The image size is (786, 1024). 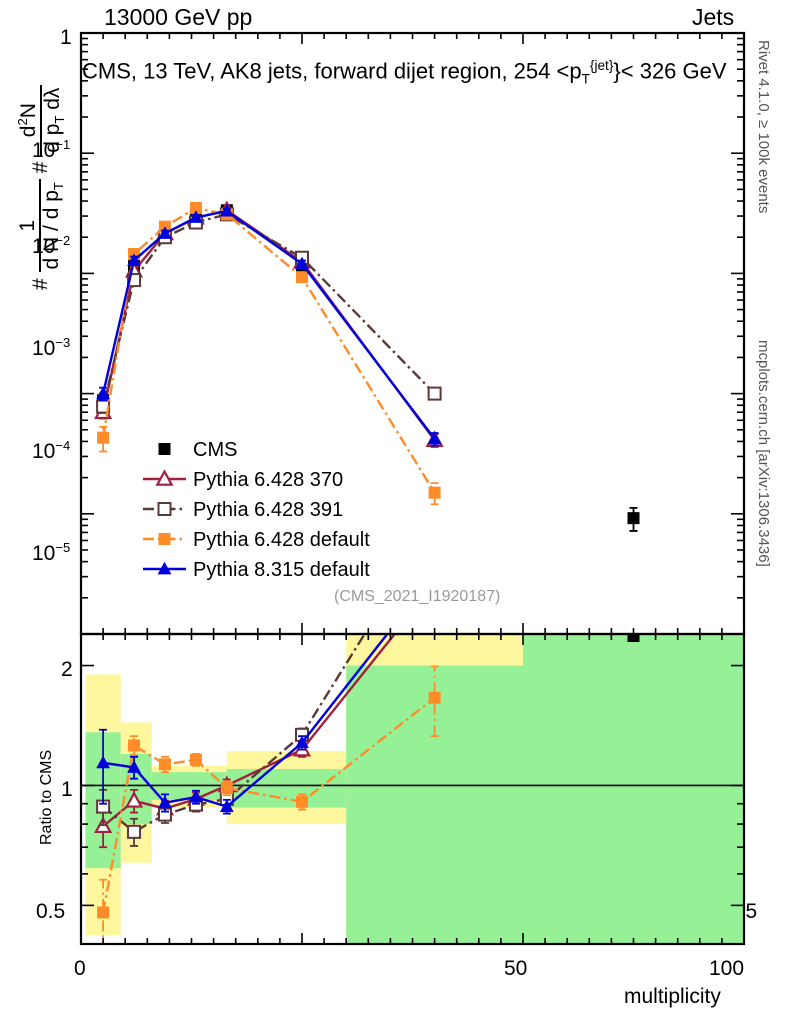 I want to click on legend-label-0: CMS, so click(x=215, y=450).